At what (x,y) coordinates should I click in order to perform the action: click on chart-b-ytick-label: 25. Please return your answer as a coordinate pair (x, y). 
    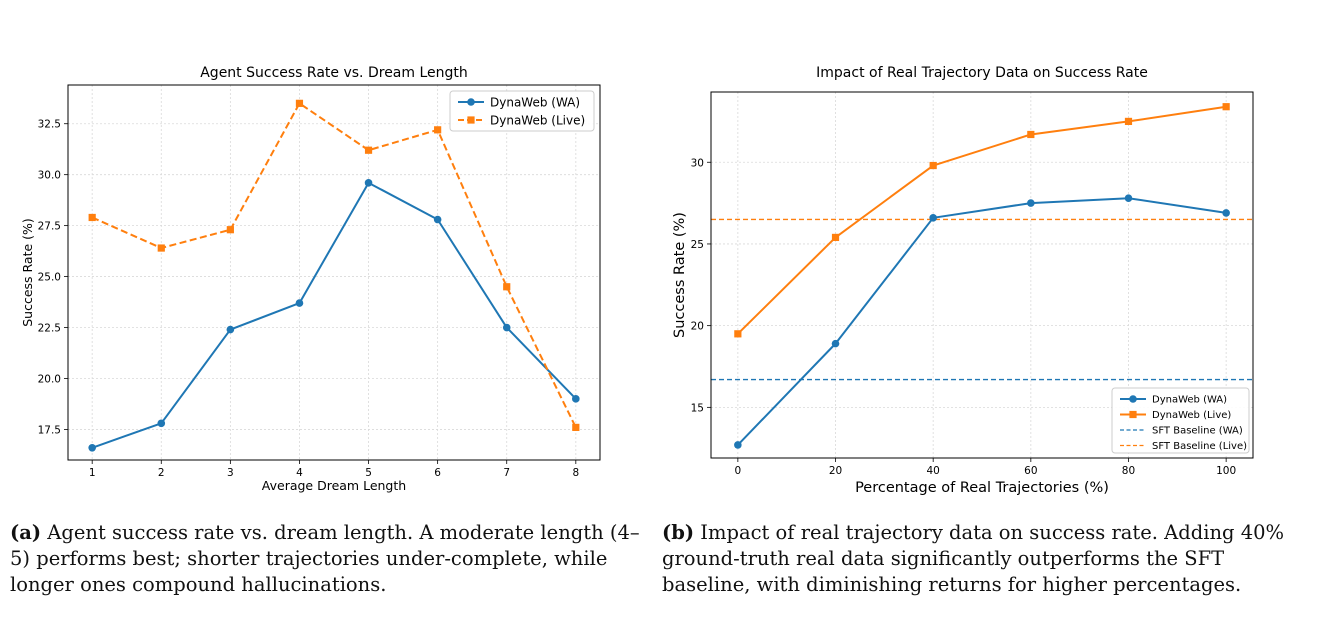
    Looking at the image, I should click on (697, 245).